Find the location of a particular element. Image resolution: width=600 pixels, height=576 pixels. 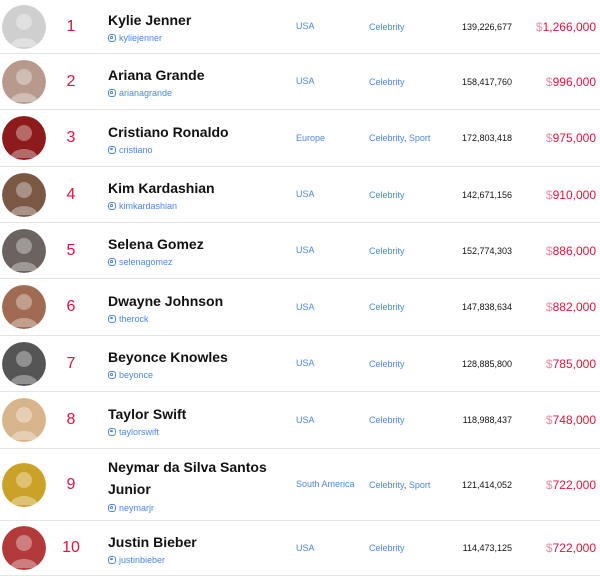

handle-text: cristiano is located at coordinates (136, 149).